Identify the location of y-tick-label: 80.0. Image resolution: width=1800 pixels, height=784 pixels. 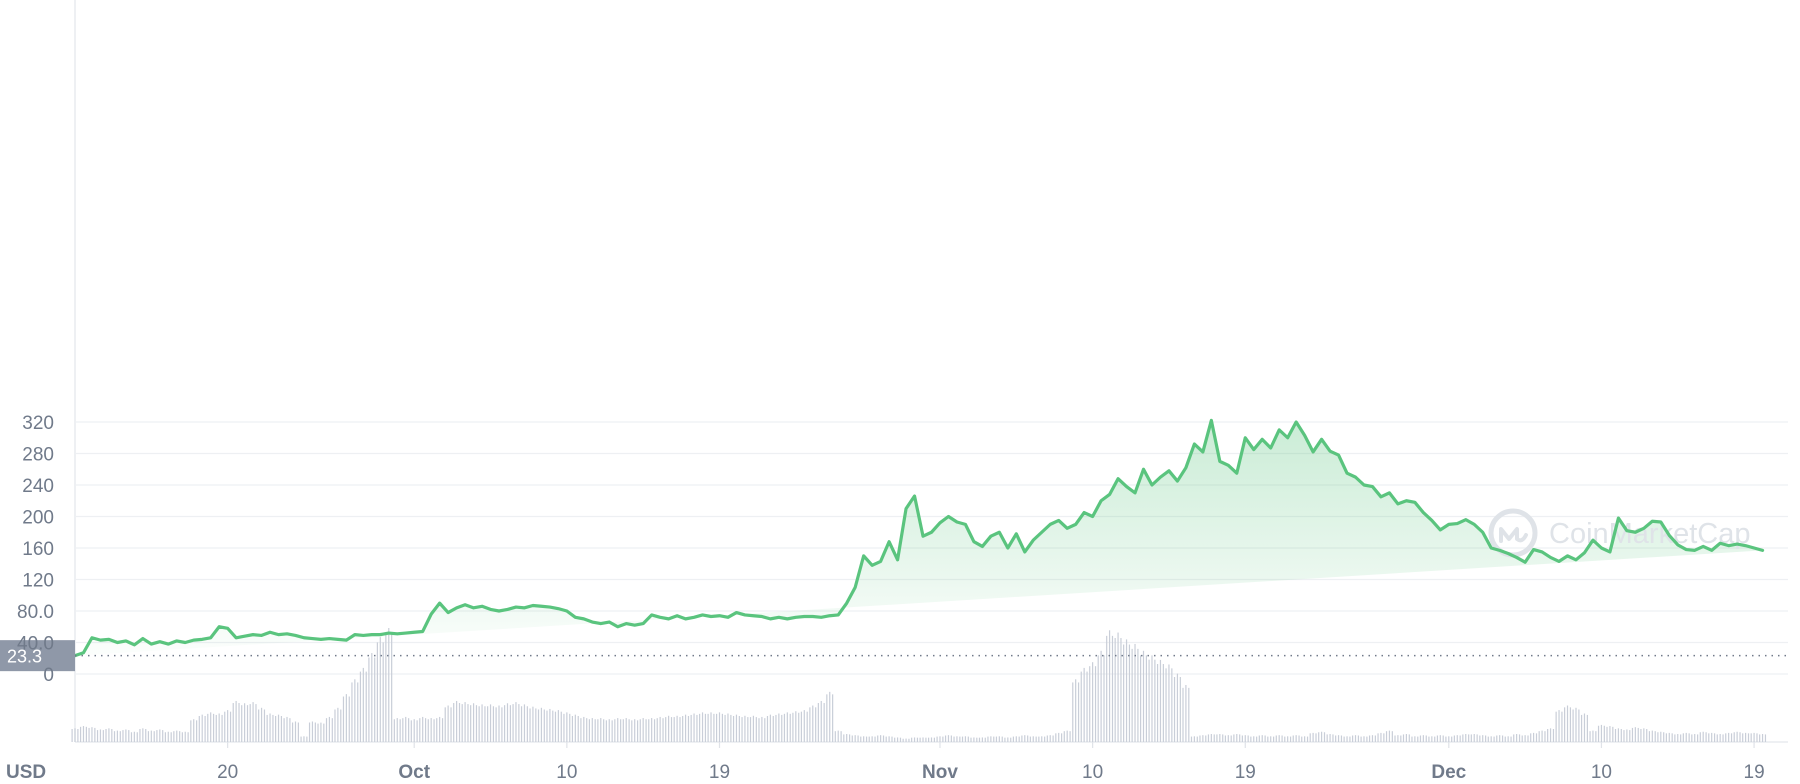
(35, 612).